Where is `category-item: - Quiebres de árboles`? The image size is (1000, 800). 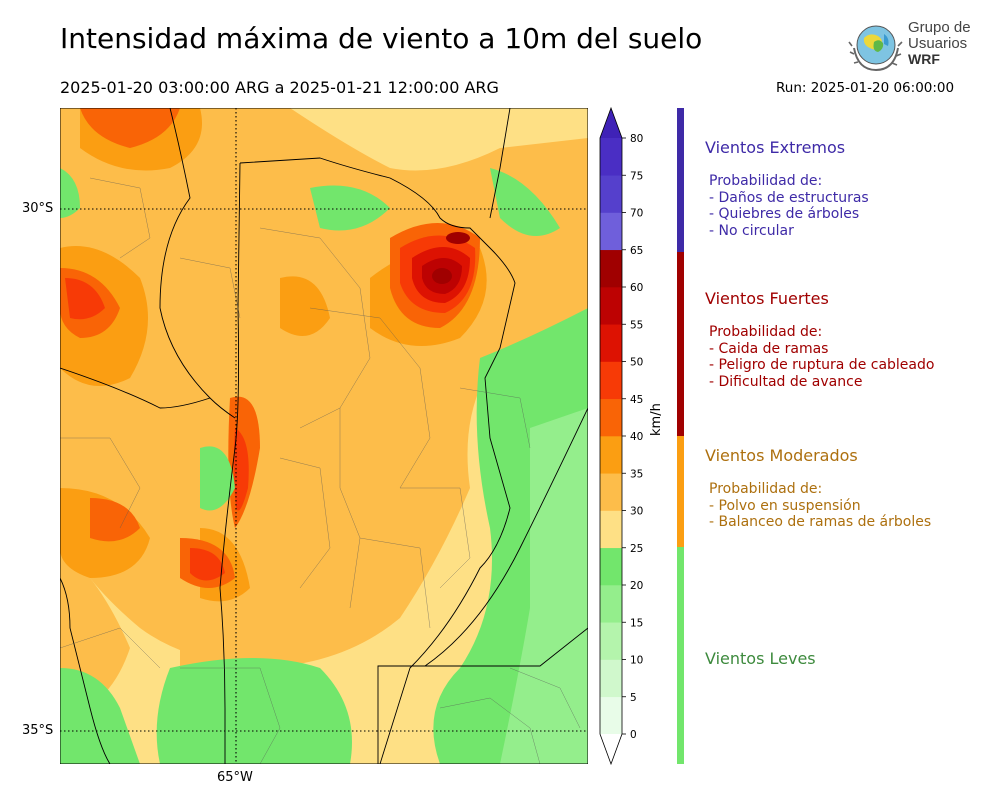
category-item: - Quiebres de árboles is located at coordinates (784, 214).